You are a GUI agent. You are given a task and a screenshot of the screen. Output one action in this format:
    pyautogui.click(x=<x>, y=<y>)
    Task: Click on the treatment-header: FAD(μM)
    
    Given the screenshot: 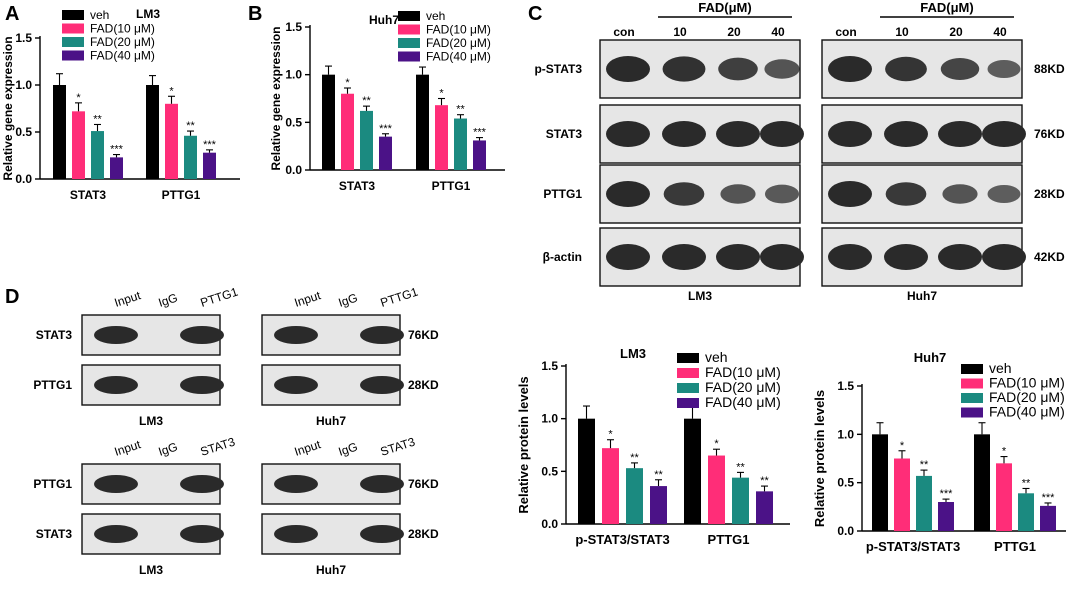 What is the action you would take?
    pyautogui.click(x=724, y=7)
    